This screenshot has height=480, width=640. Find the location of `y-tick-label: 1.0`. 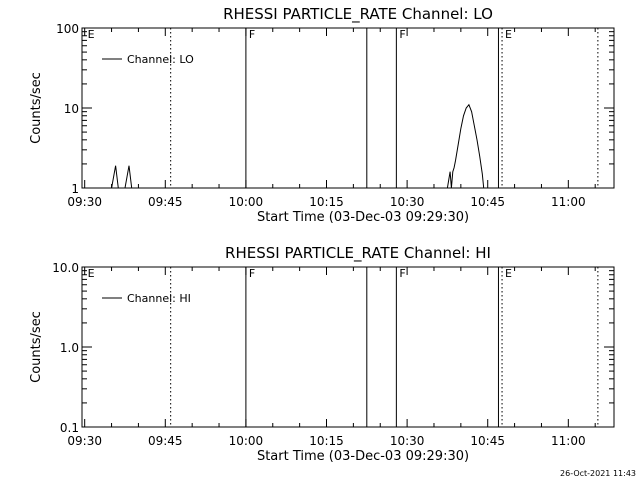

y-tick-label: 1.0 is located at coordinates (69, 348).